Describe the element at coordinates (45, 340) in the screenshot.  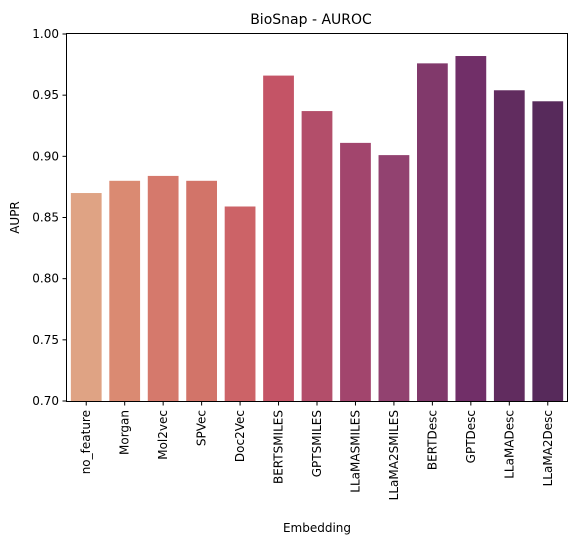
I see `y-tick-label: 0.75` at that location.